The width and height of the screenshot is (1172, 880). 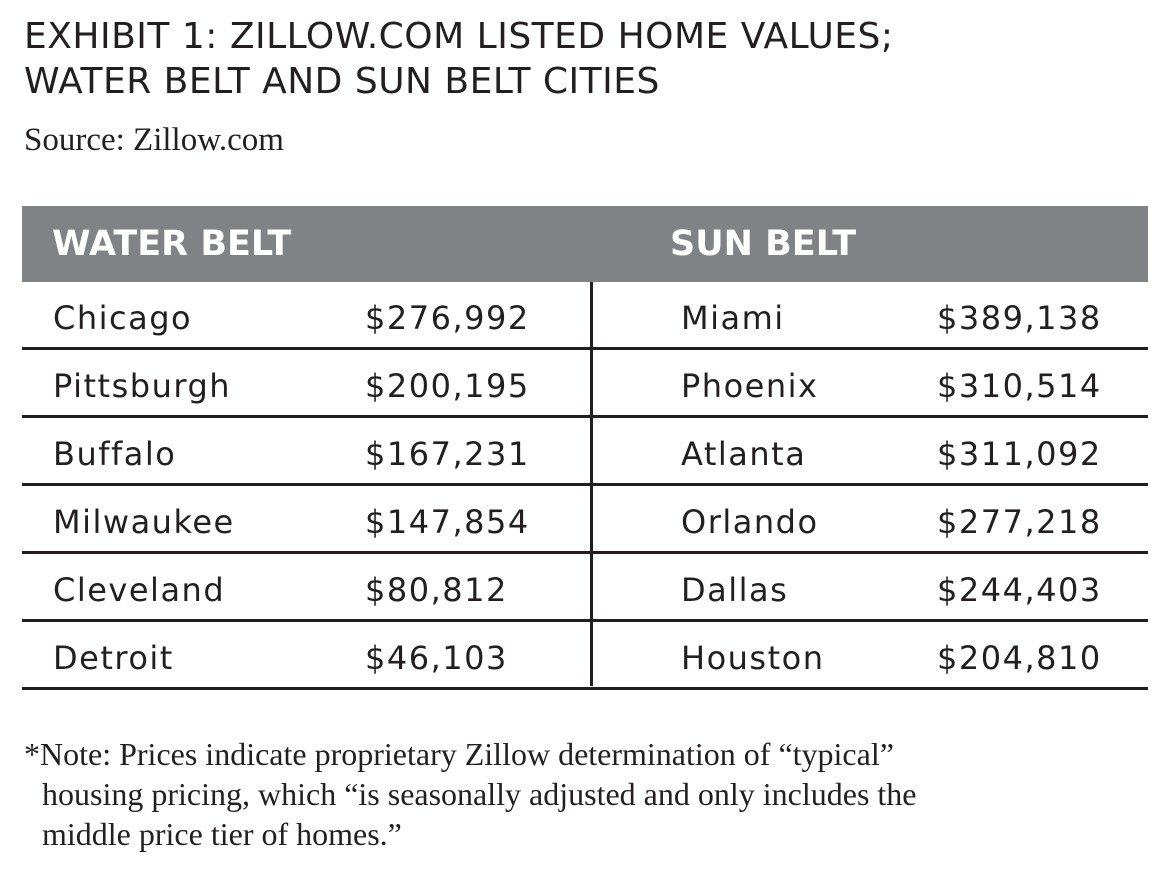 I want to click on table-row: Milwaukee $147,854 Orlando $277,218, so click(x=585, y=520).